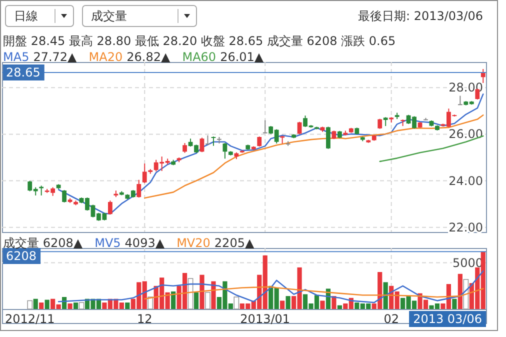  I want to click on cursor-date: 2013 03/06, so click(447, 319).